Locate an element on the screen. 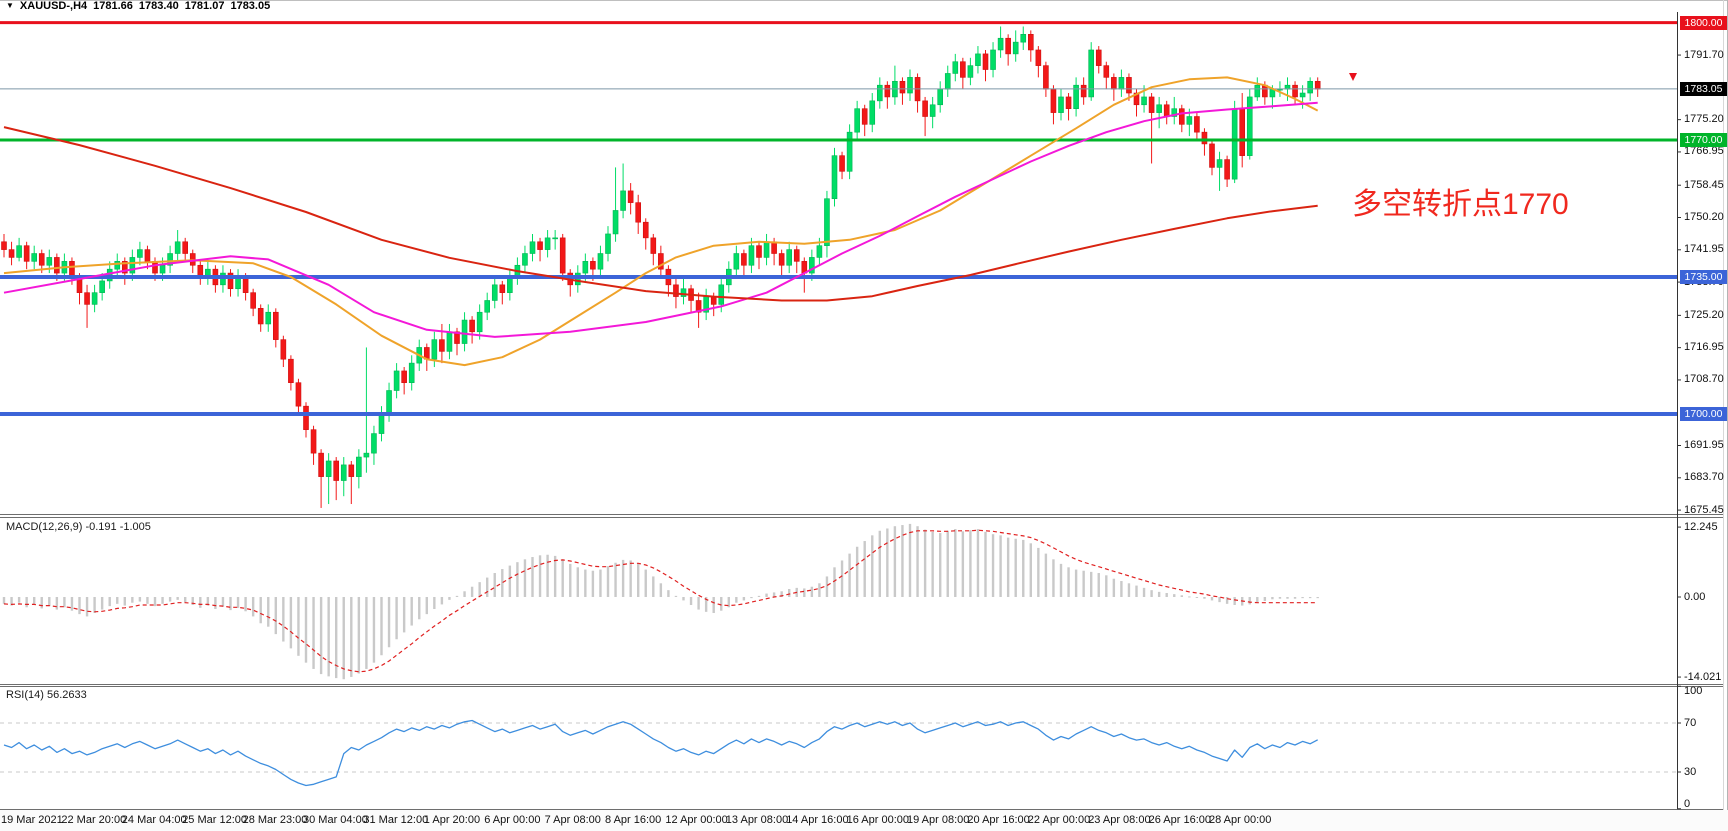 This screenshot has height=831, width=1728. time-label: 30 Mar 04:00 is located at coordinates (335, 820).